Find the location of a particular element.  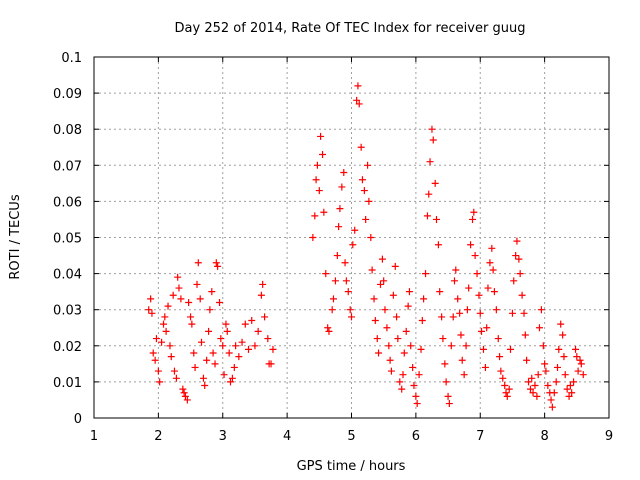

y-tick-label: 0.01 is located at coordinates (67, 383).